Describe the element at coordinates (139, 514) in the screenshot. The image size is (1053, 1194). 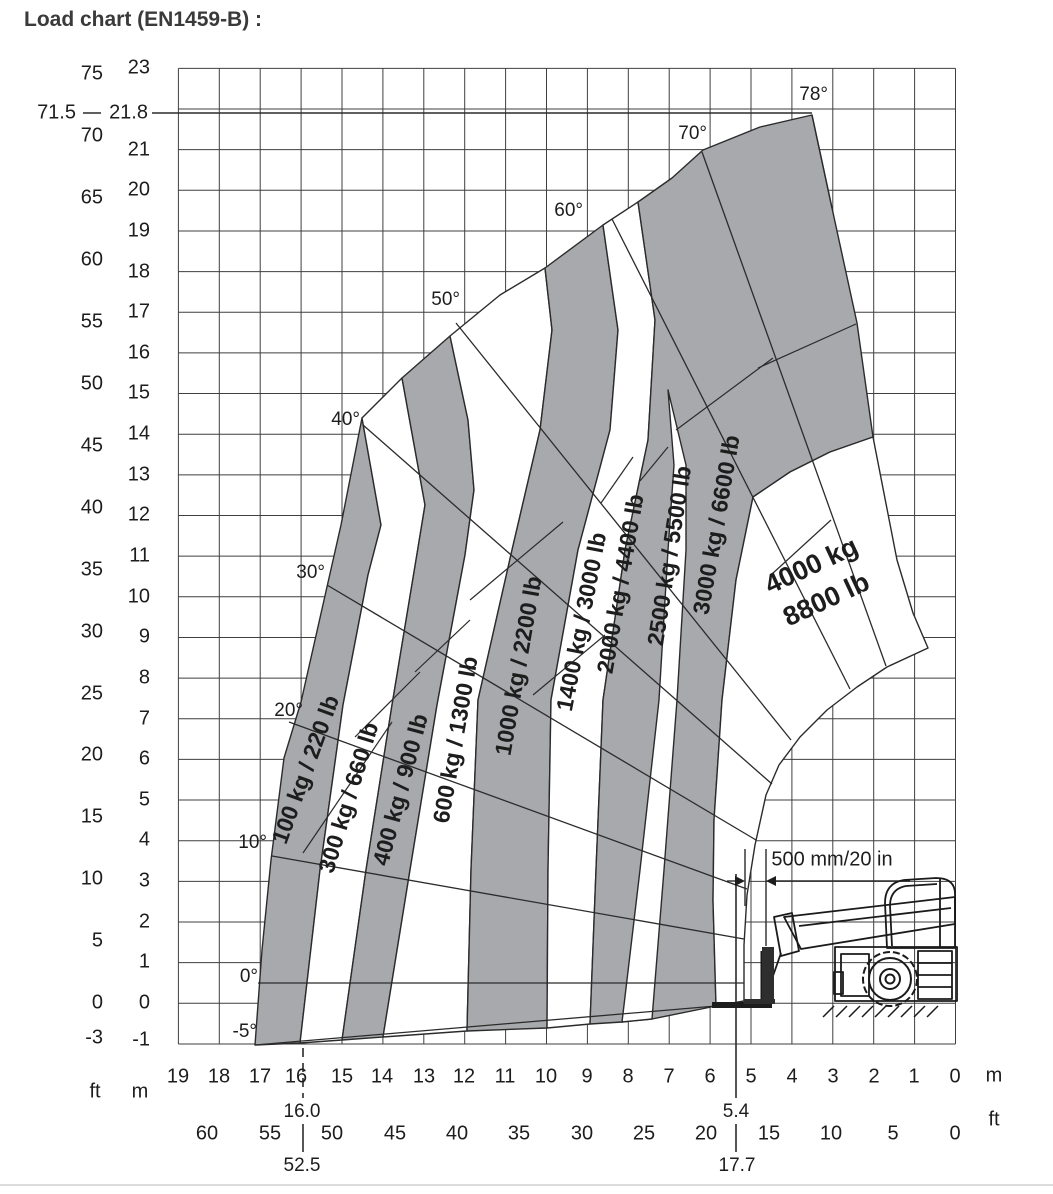
I see `axis-label-12: 12` at that location.